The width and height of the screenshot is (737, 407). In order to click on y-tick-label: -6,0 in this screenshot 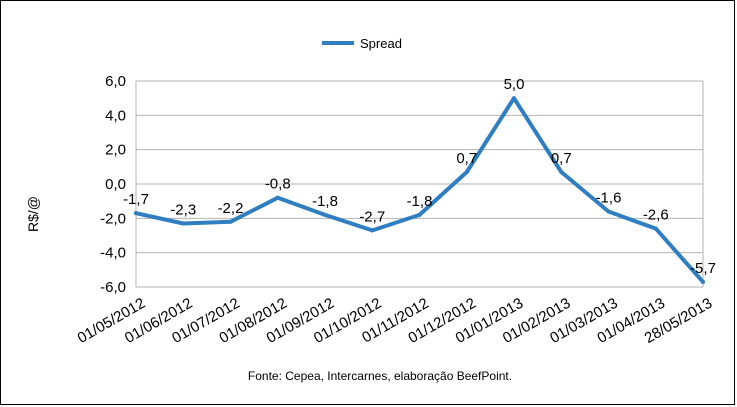, I will do `click(113, 287)`.